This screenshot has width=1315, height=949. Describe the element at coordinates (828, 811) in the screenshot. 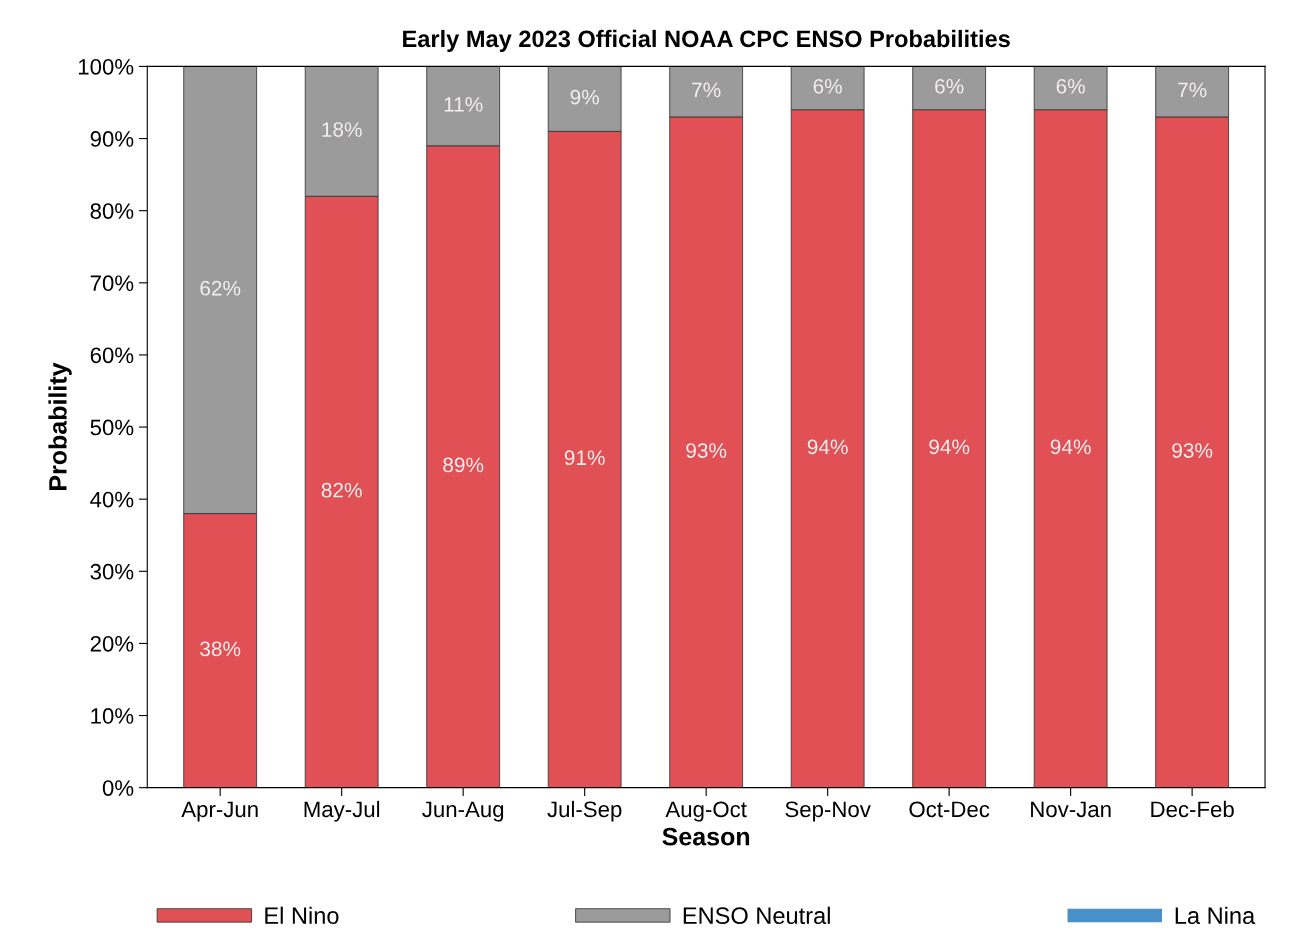

I see `x-tick-label: Sep-Nov` at that location.